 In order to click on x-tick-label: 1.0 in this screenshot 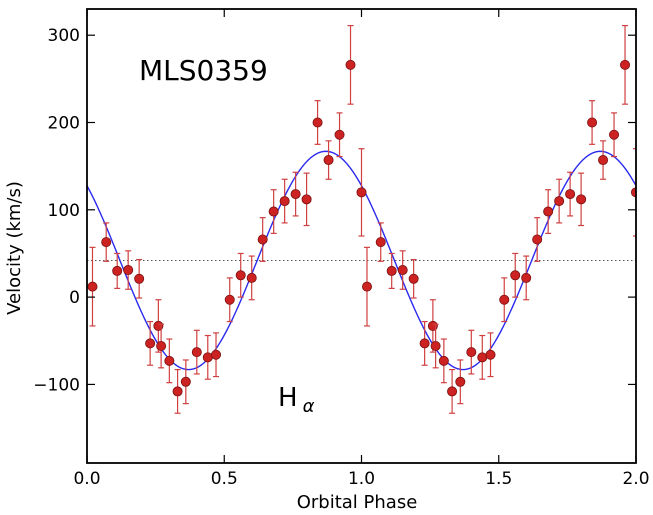, I will do `click(361, 479)`.